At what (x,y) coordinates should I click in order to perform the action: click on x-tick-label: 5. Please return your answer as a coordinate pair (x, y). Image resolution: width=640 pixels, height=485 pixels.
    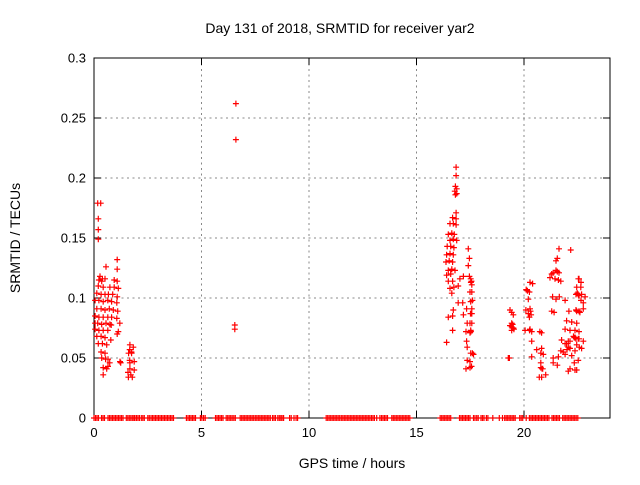
    Looking at the image, I should click on (201, 432).